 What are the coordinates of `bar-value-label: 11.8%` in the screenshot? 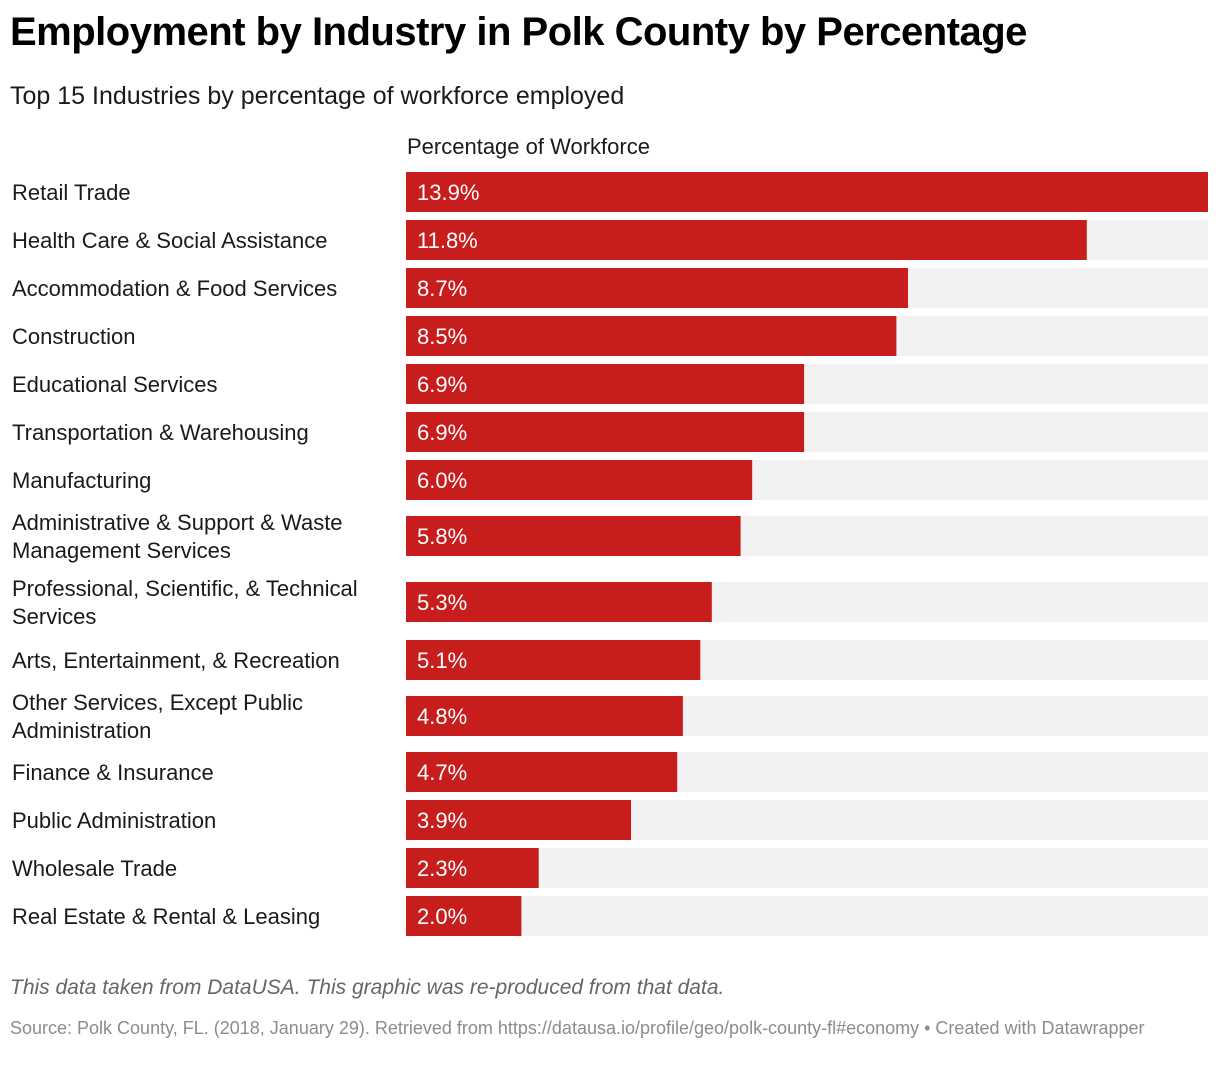 It's located at (447, 240).